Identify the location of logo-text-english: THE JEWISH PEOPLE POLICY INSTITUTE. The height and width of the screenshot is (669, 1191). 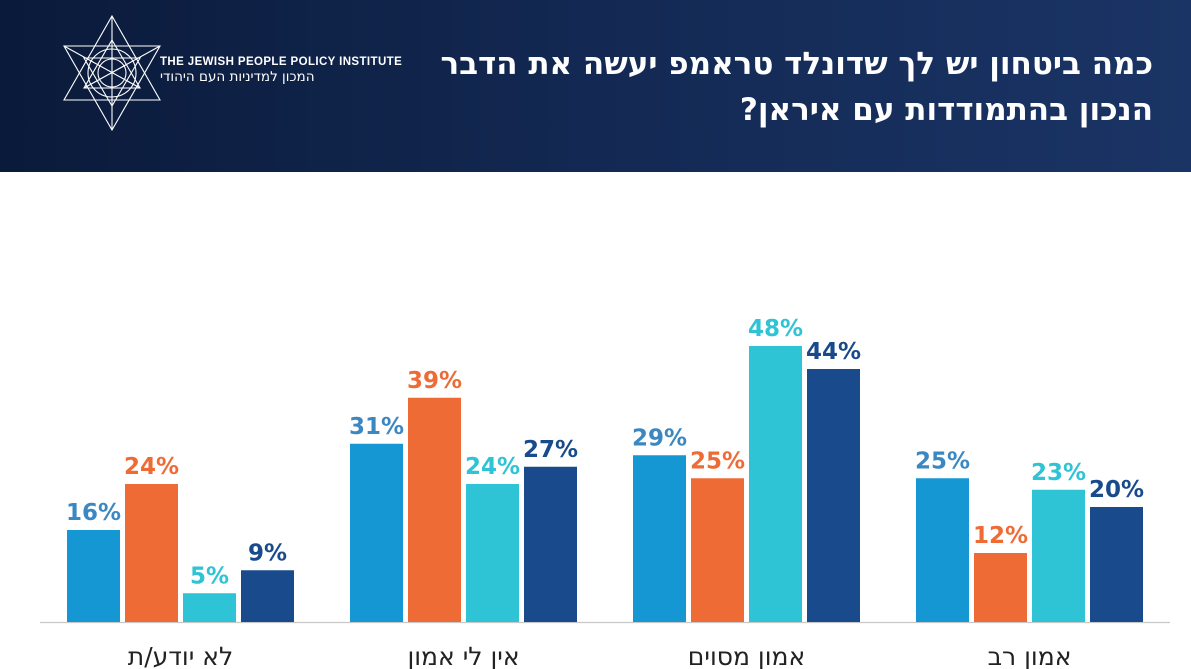
(281, 62).